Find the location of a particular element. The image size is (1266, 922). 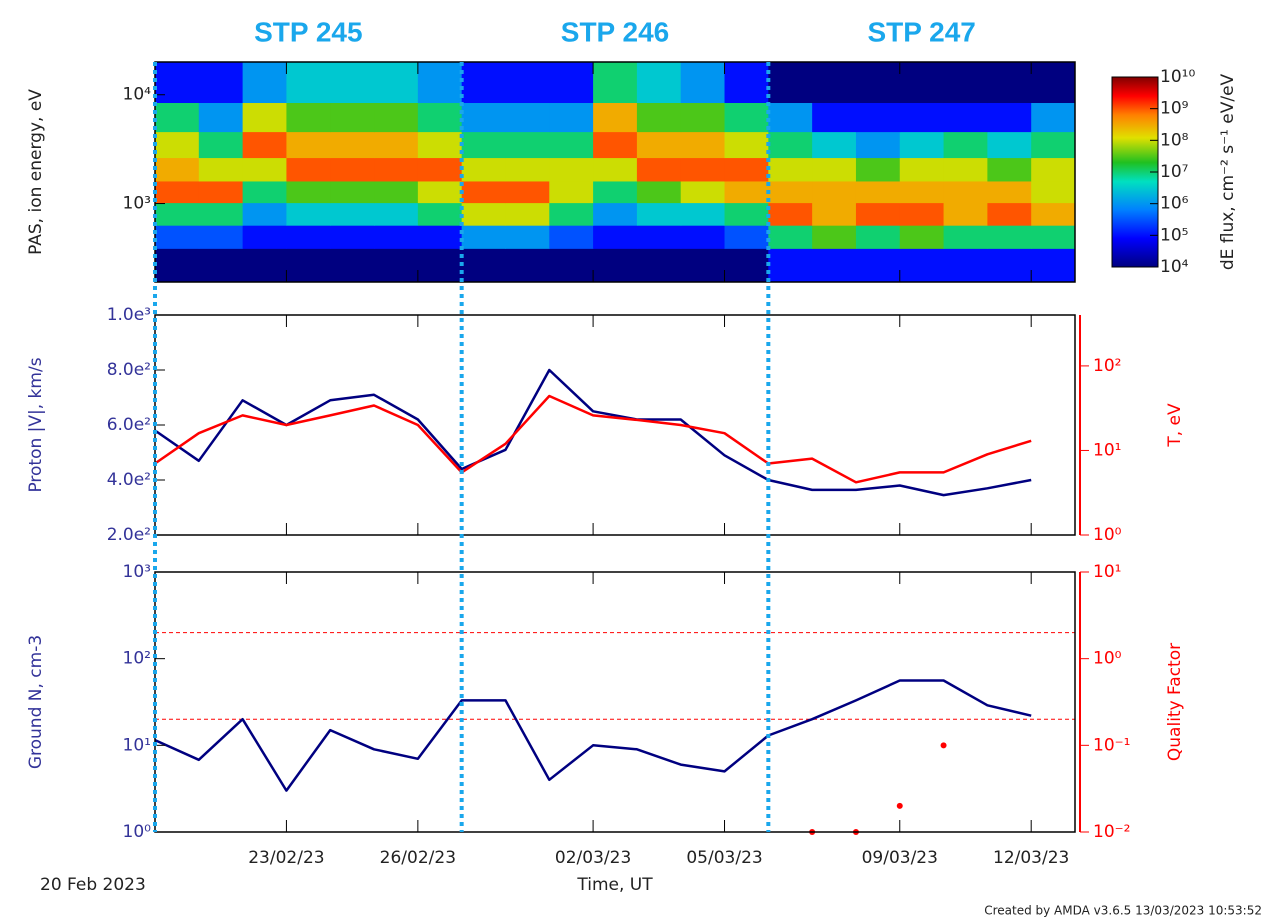

y-tick-label: 8.0e² is located at coordinates (129, 370).